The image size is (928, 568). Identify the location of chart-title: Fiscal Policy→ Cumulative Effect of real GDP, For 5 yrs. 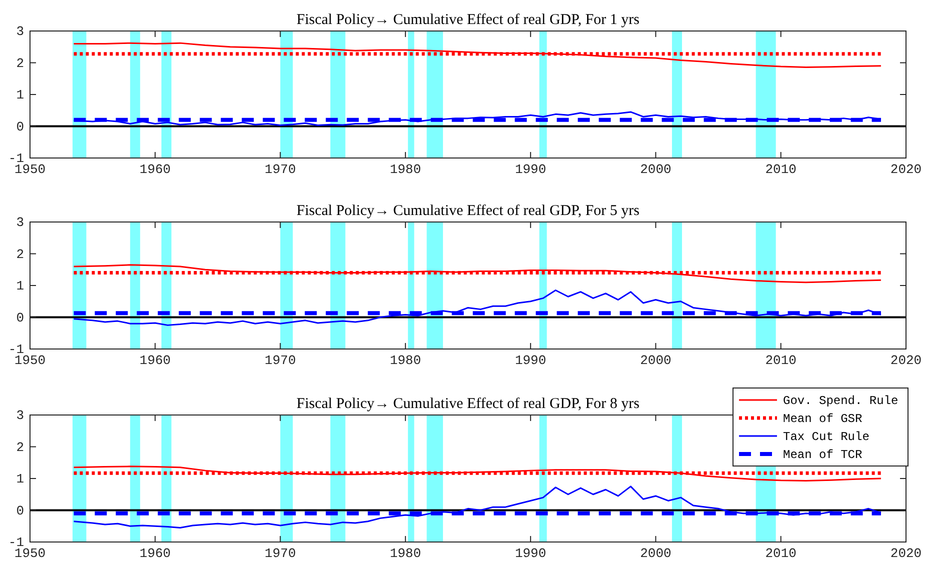
(468, 211).